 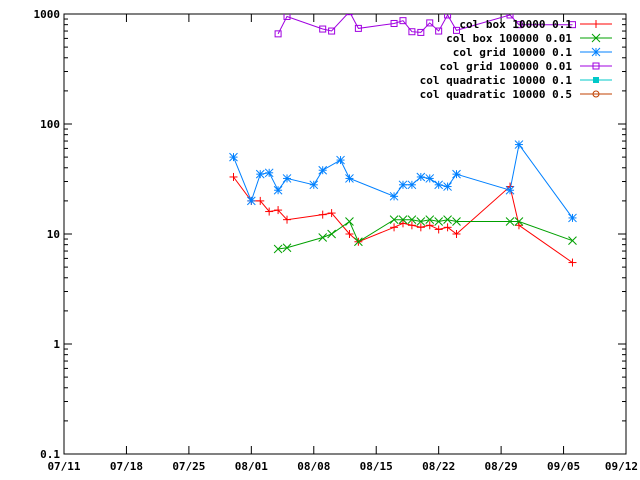 I want to click on legend-item: col box 100000 0.01, so click(x=529, y=38).